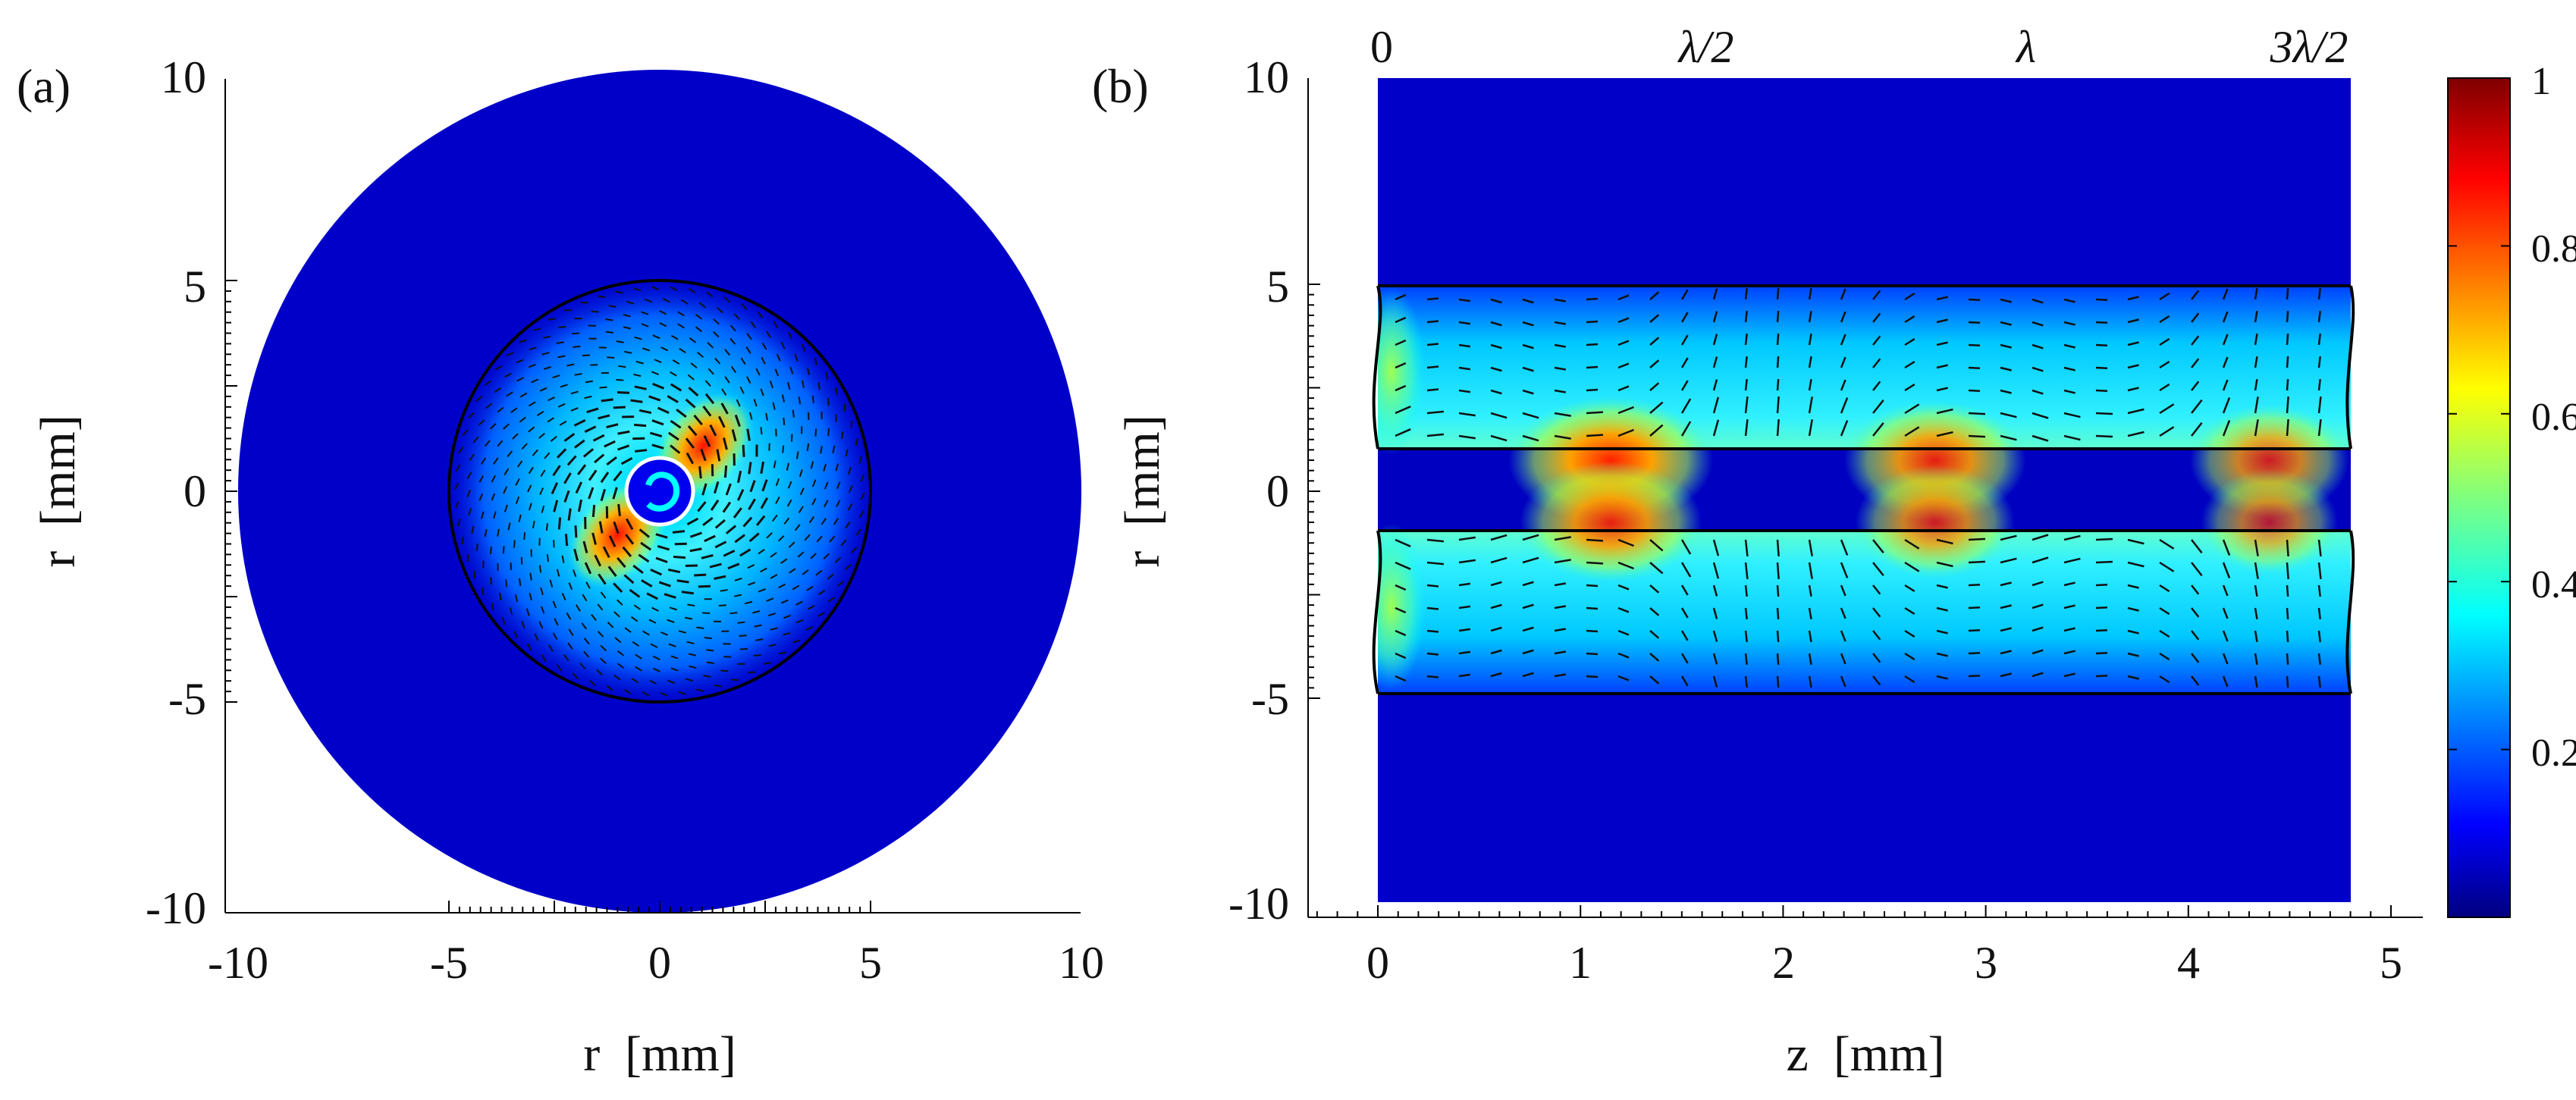  I want to click on boundary-curve, so click(2350, 612).